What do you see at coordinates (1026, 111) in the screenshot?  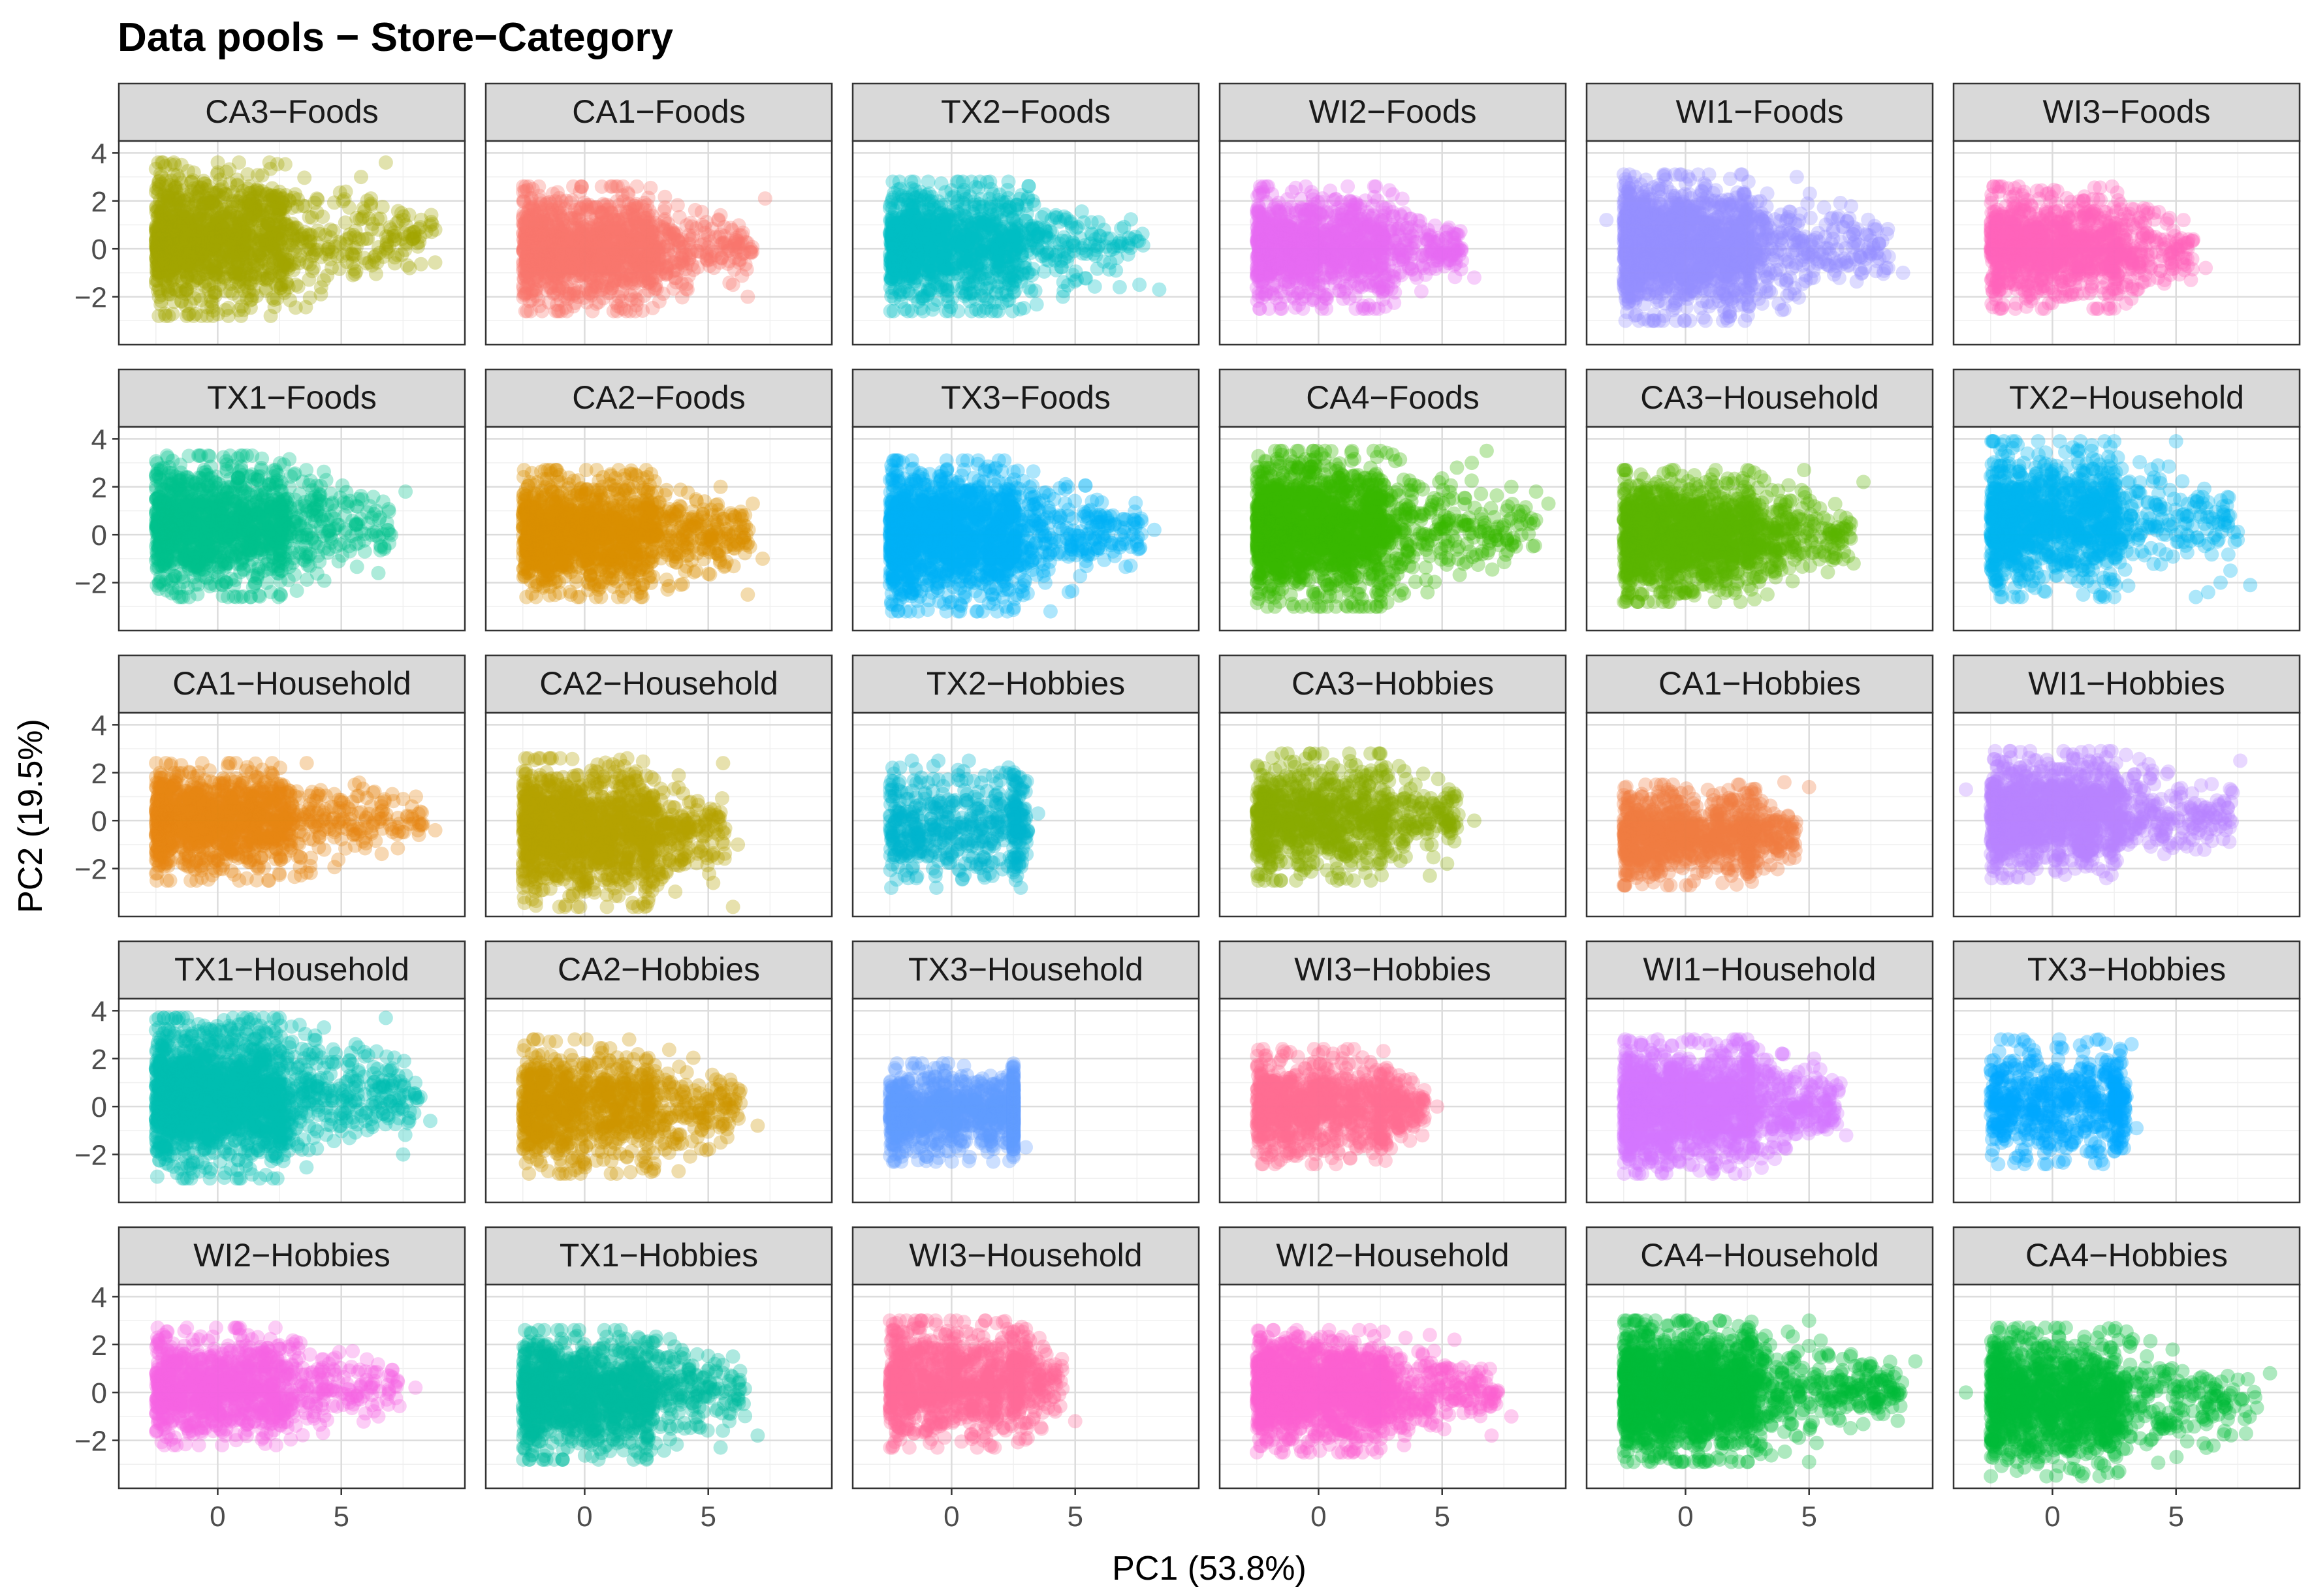 I see `facet-strip-label: TX2−Foods` at bounding box center [1026, 111].